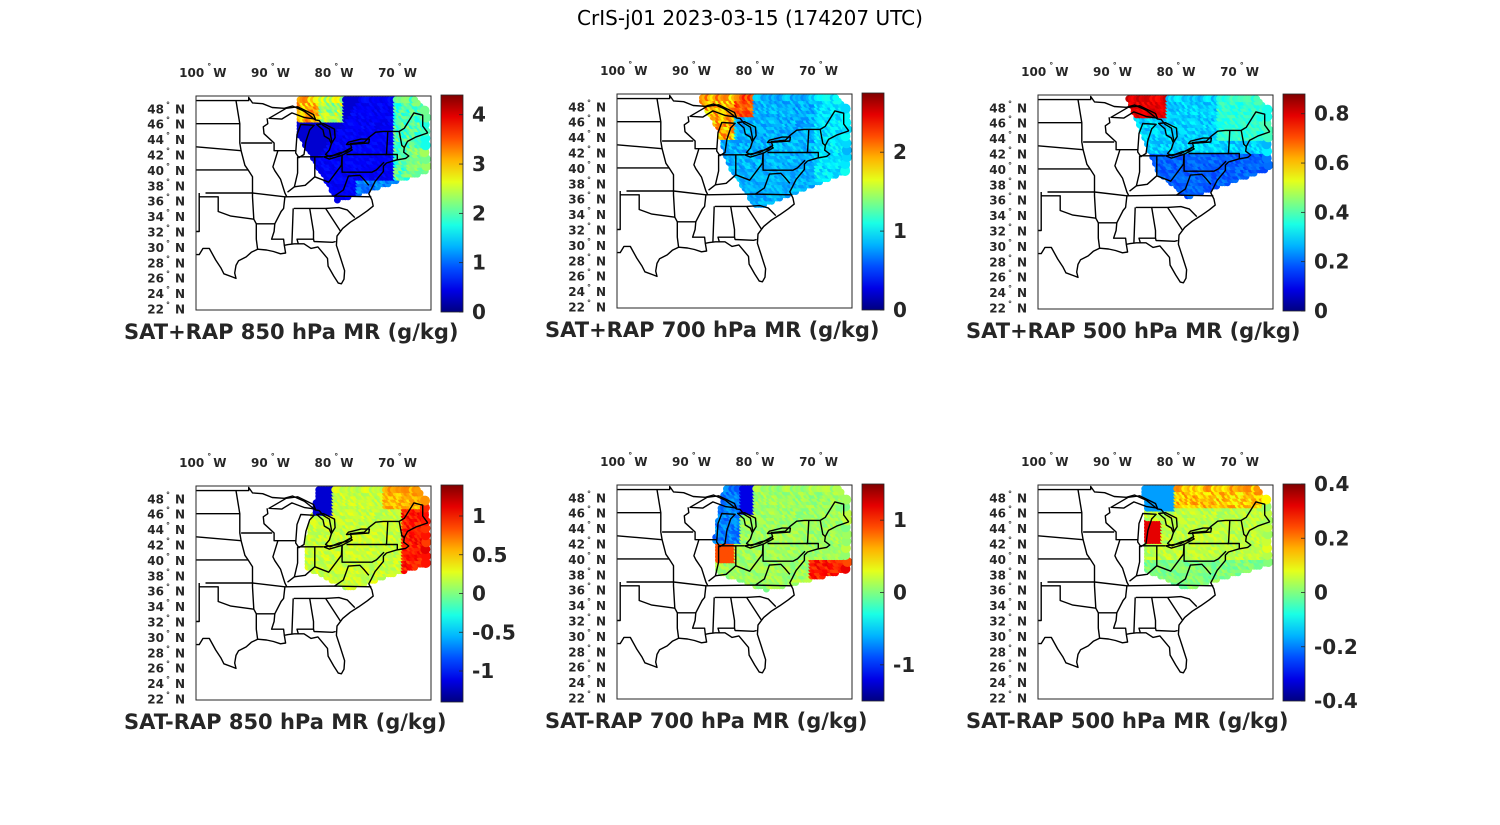 The height and width of the screenshot is (825, 1500). Describe the element at coordinates (587, 229) in the screenshot. I see `lat-tick-label: 32 ° N` at that location.